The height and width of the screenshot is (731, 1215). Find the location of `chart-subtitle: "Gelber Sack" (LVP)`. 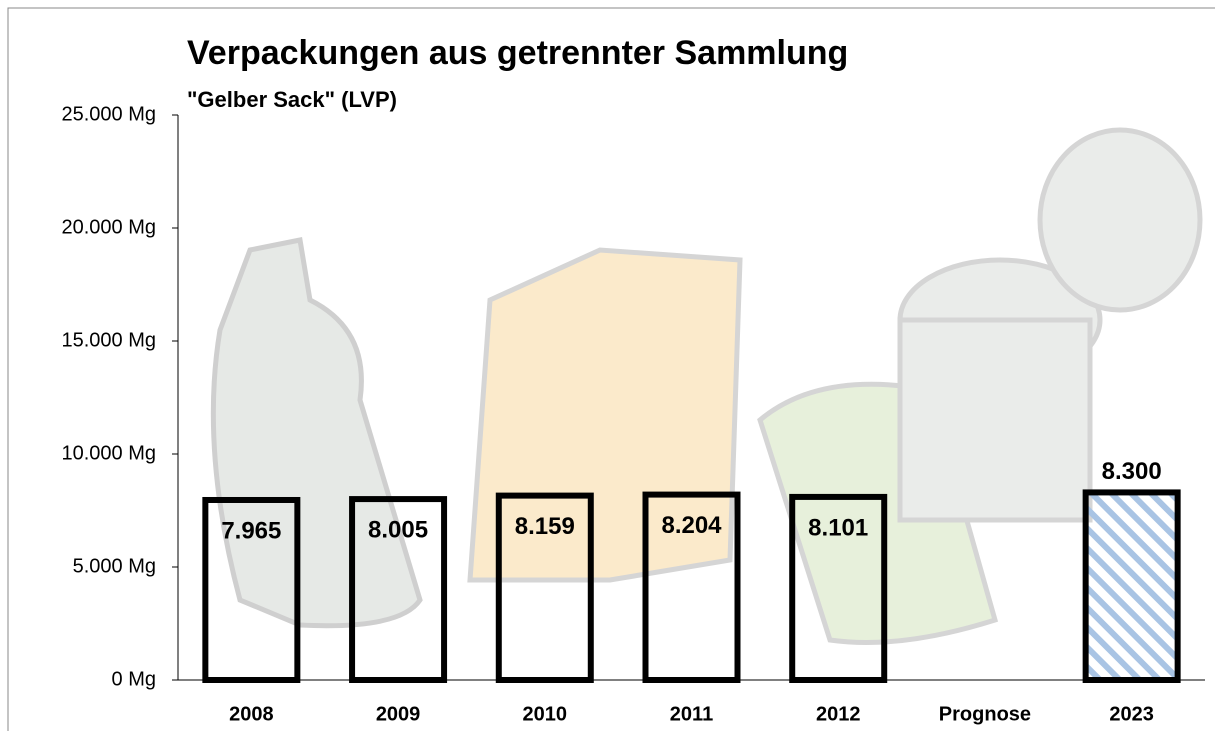

chart-subtitle: "Gelber Sack" (LVP) is located at coordinates (292, 99).